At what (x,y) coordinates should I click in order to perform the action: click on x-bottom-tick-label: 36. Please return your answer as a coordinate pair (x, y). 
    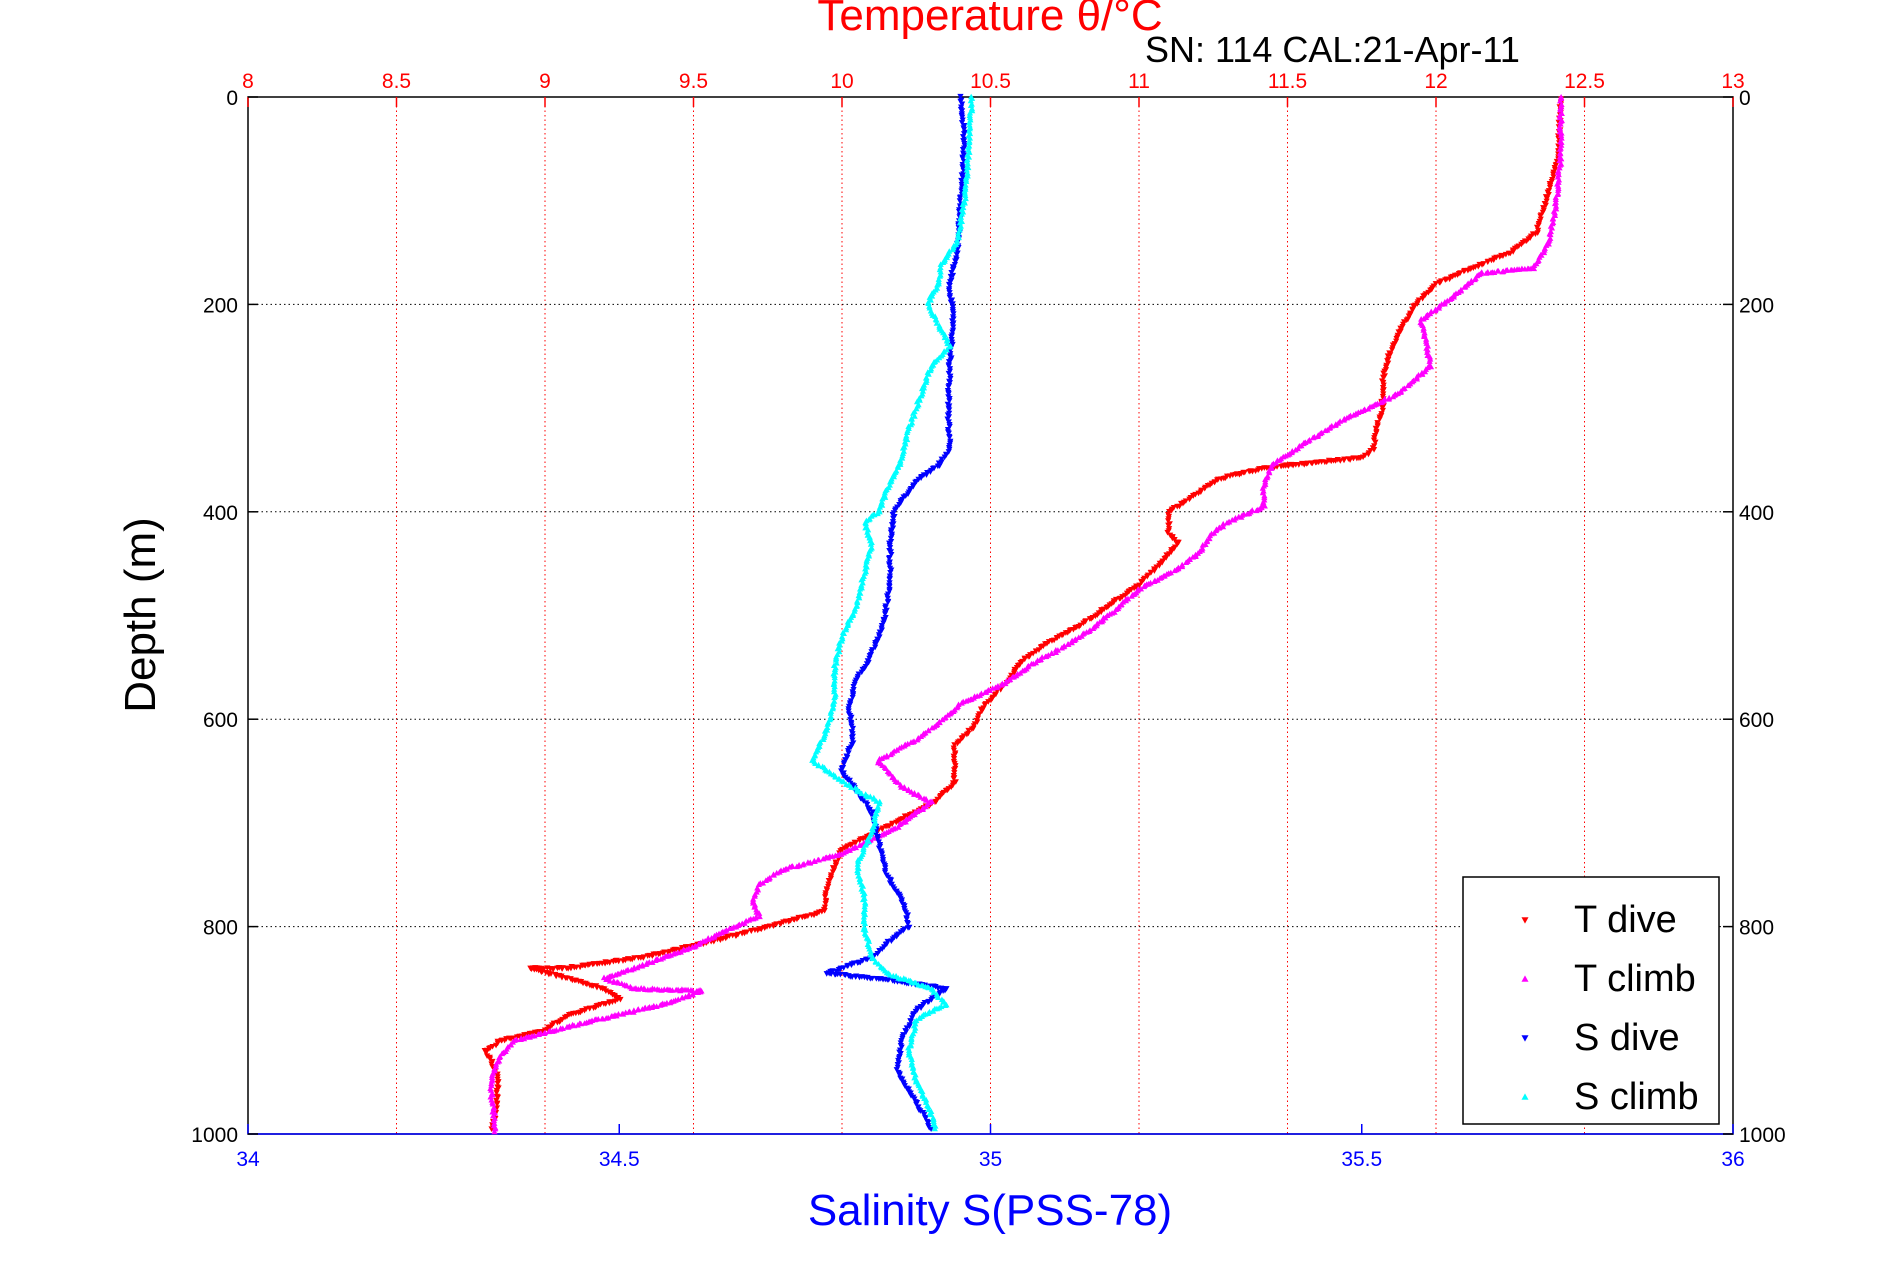
    Looking at the image, I should click on (1732, 1159).